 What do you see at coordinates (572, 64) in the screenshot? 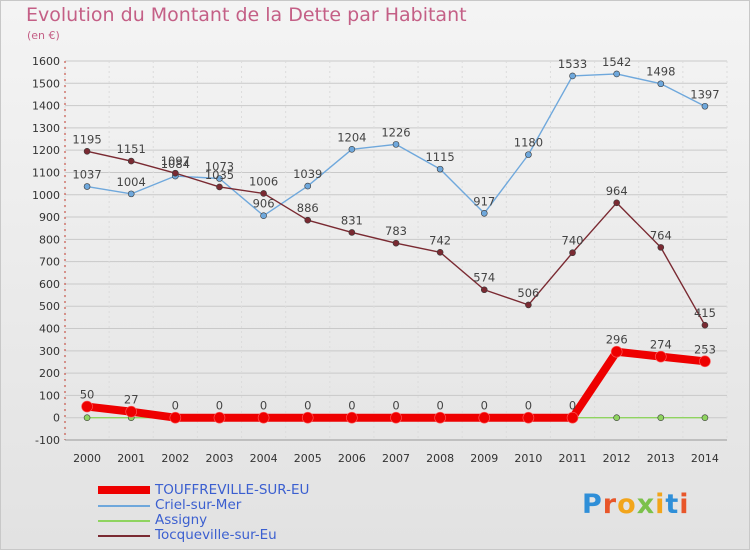
I see `data-label: 1533` at bounding box center [572, 64].